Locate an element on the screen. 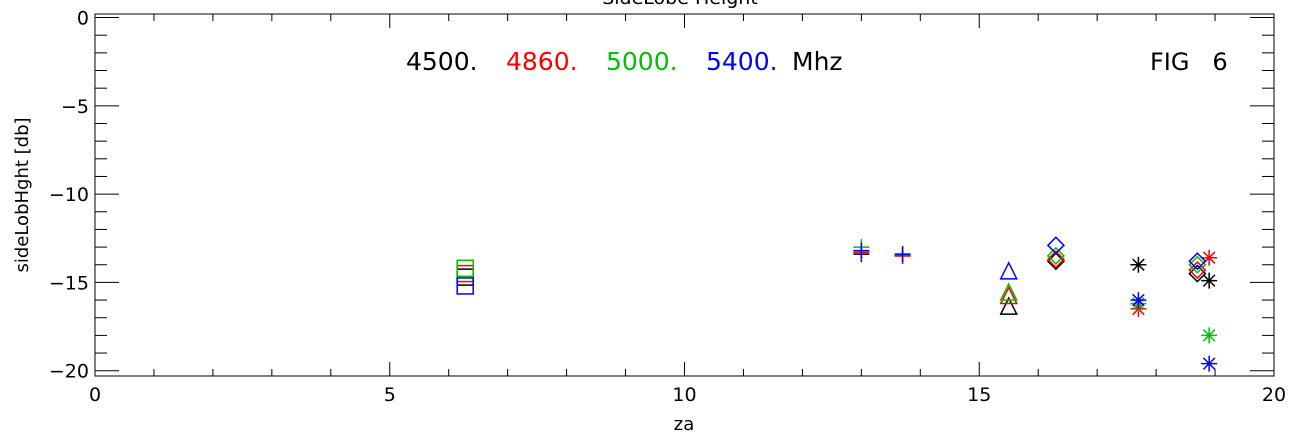 The width and height of the screenshot is (1293, 434). y-tick-label: −20 is located at coordinates (69, 372).